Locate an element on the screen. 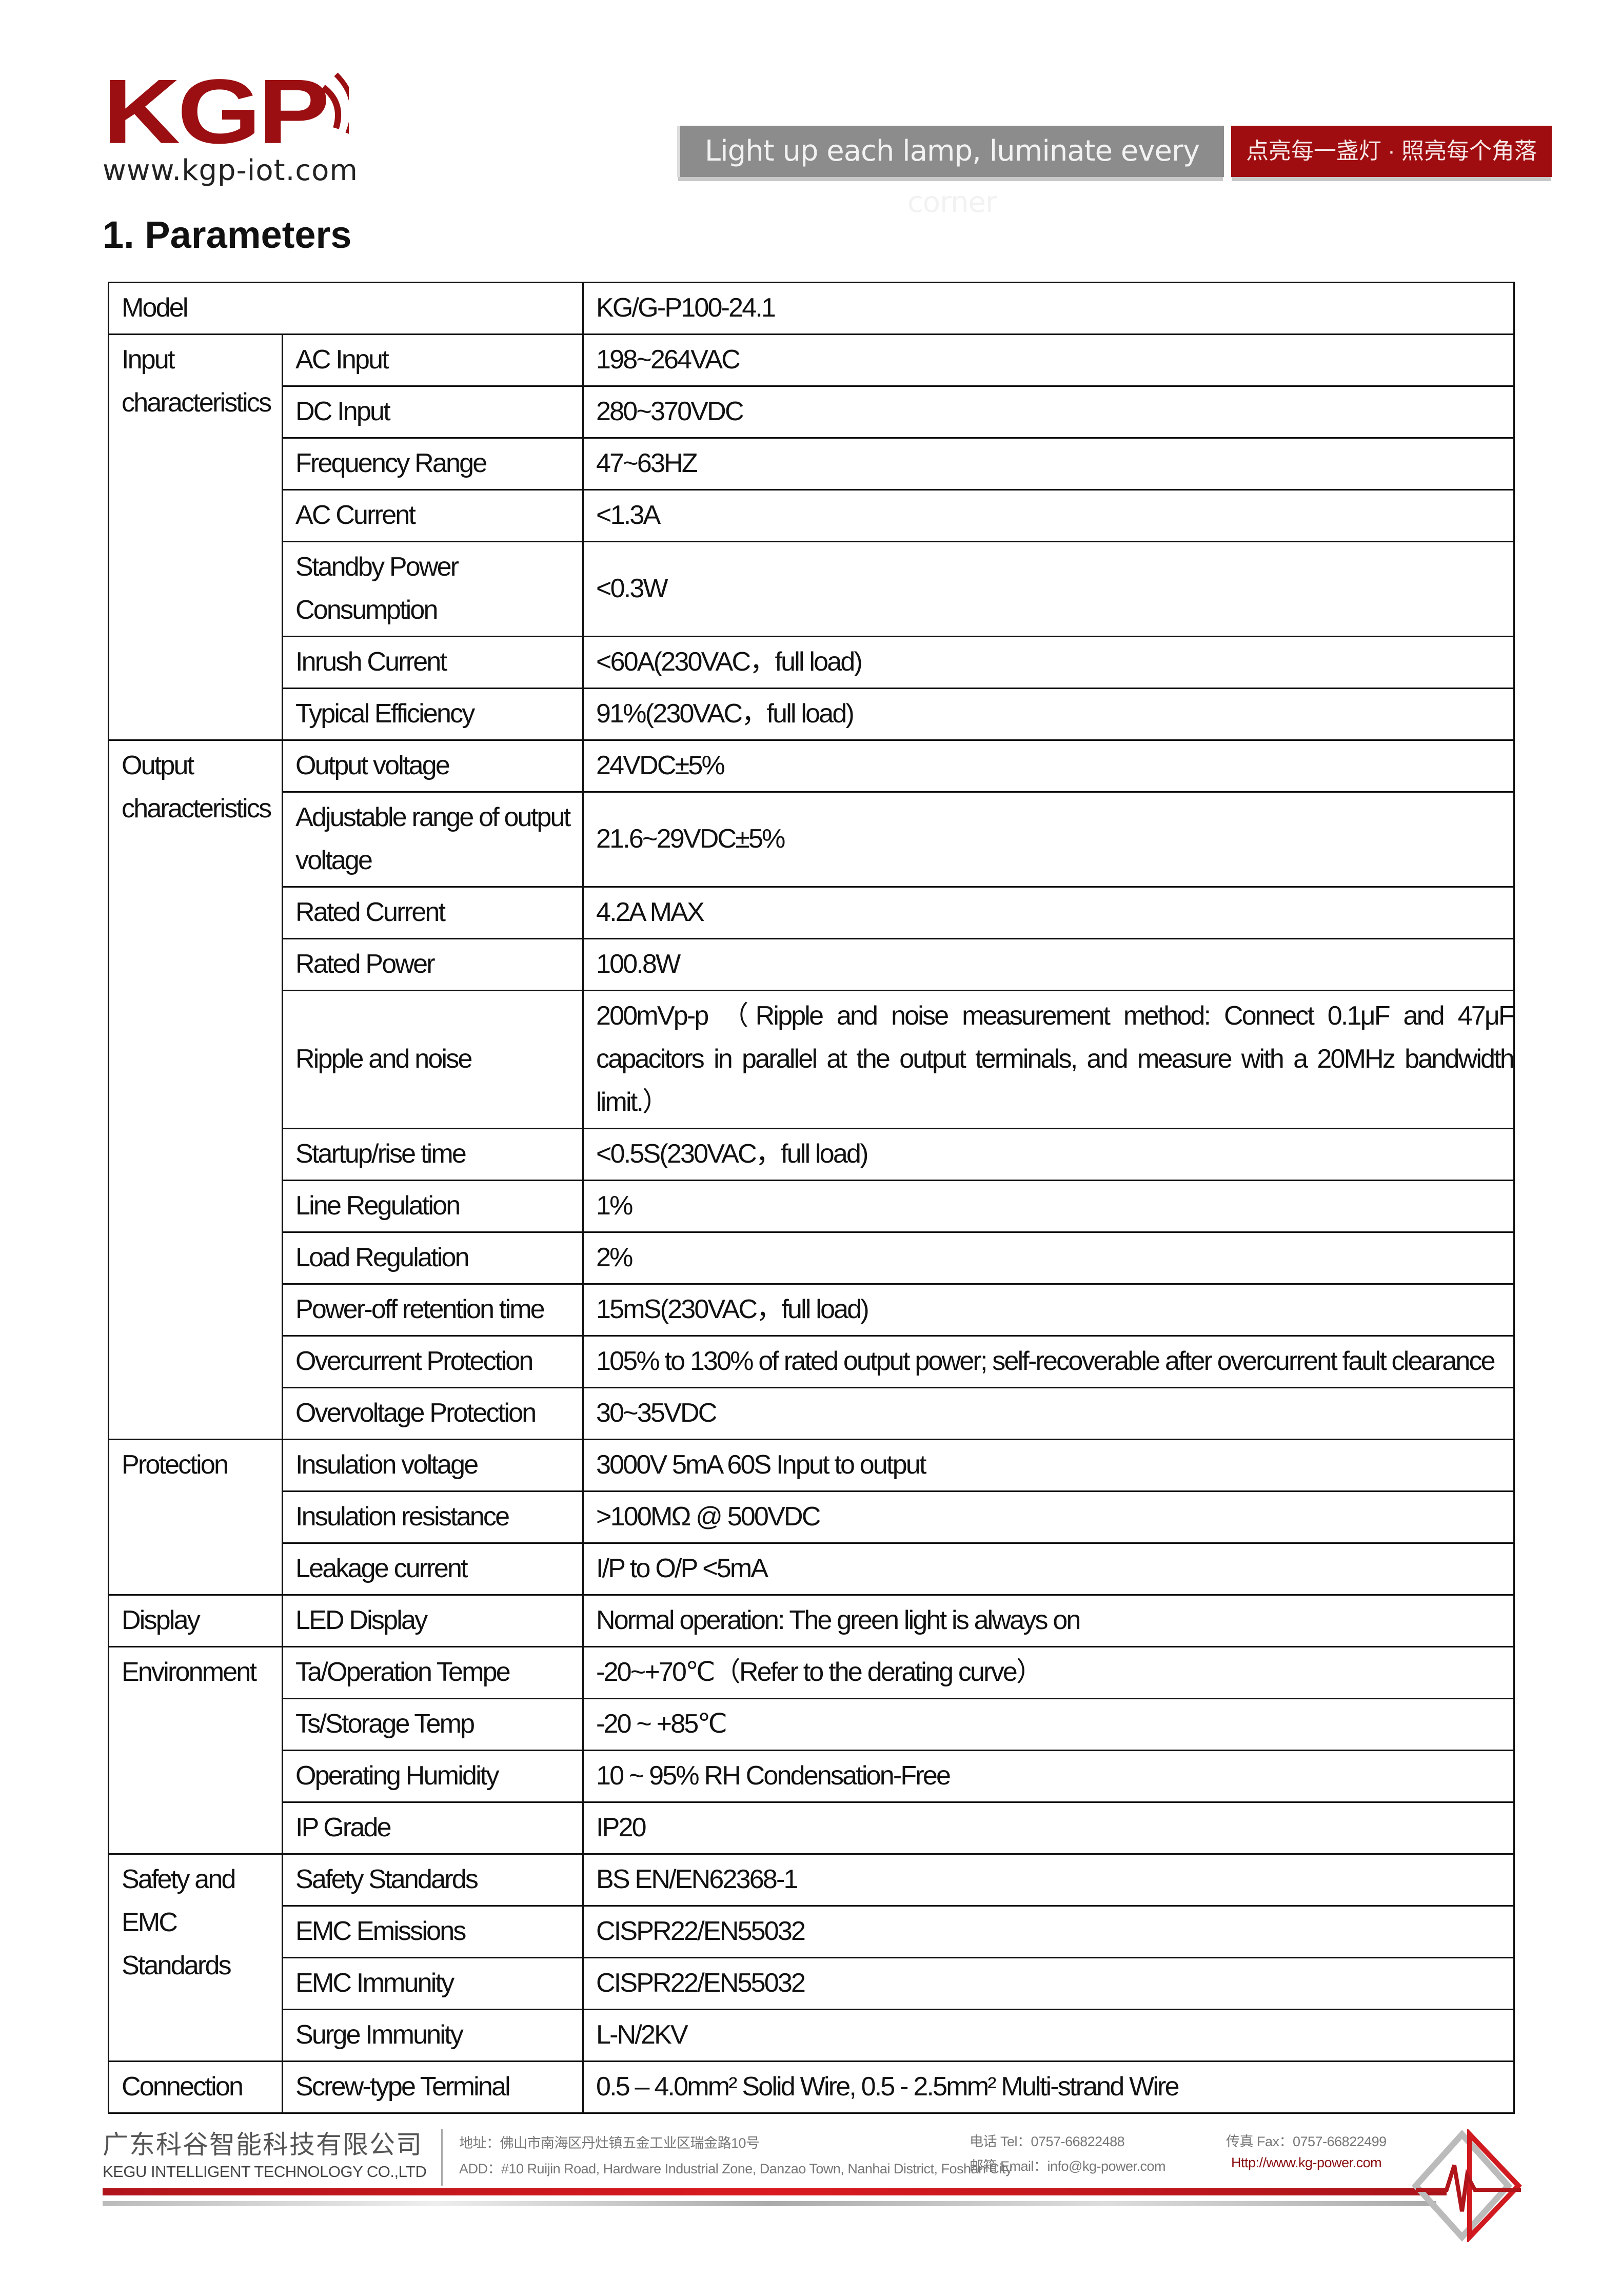 The width and height of the screenshot is (1621, 2296). parameter-name: Typical Efficiency is located at coordinates (432, 714).